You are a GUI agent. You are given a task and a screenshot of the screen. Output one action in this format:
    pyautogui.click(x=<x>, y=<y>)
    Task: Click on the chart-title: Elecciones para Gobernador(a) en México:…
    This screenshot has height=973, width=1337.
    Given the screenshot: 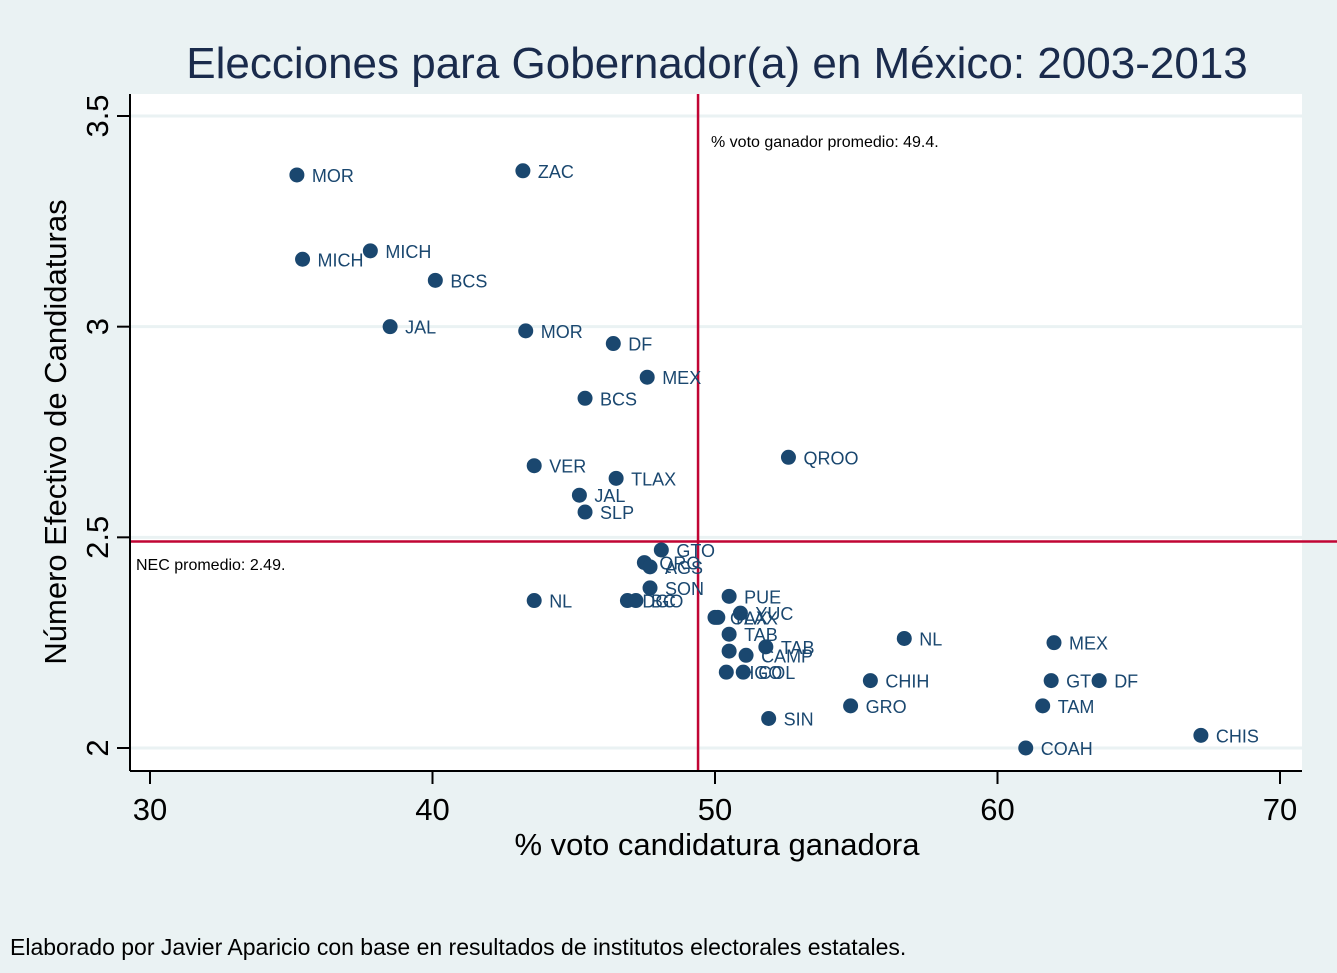 What is the action you would take?
    pyautogui.click(x=717, y=63)
    